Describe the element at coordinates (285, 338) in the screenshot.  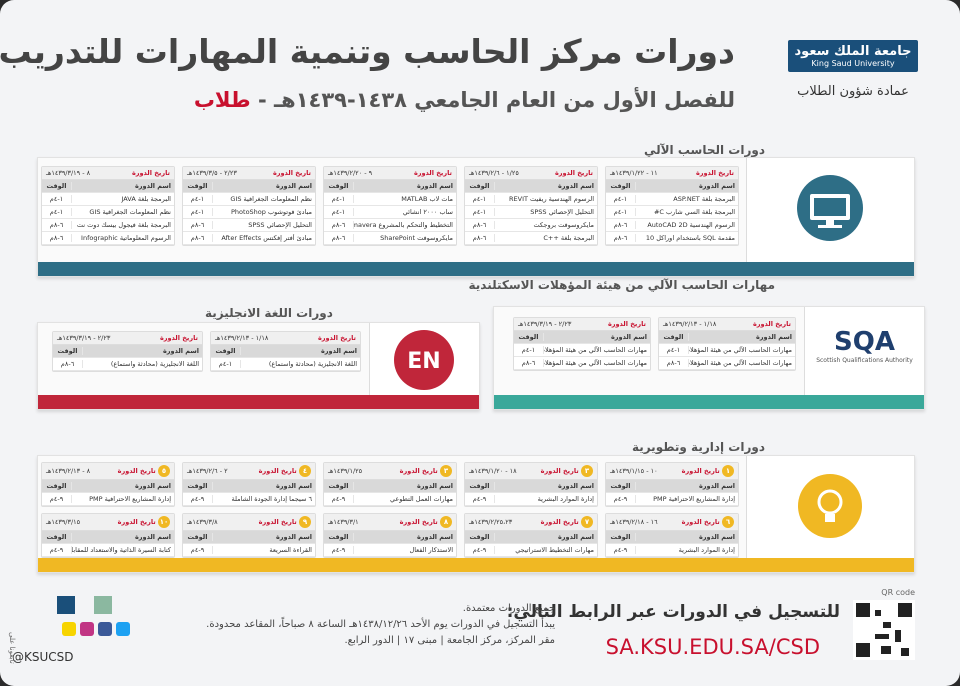
I see `card-header: تاريخ الدورة ١/١٨ - ١٤٣٩/٢/١٣هـ` at that location.